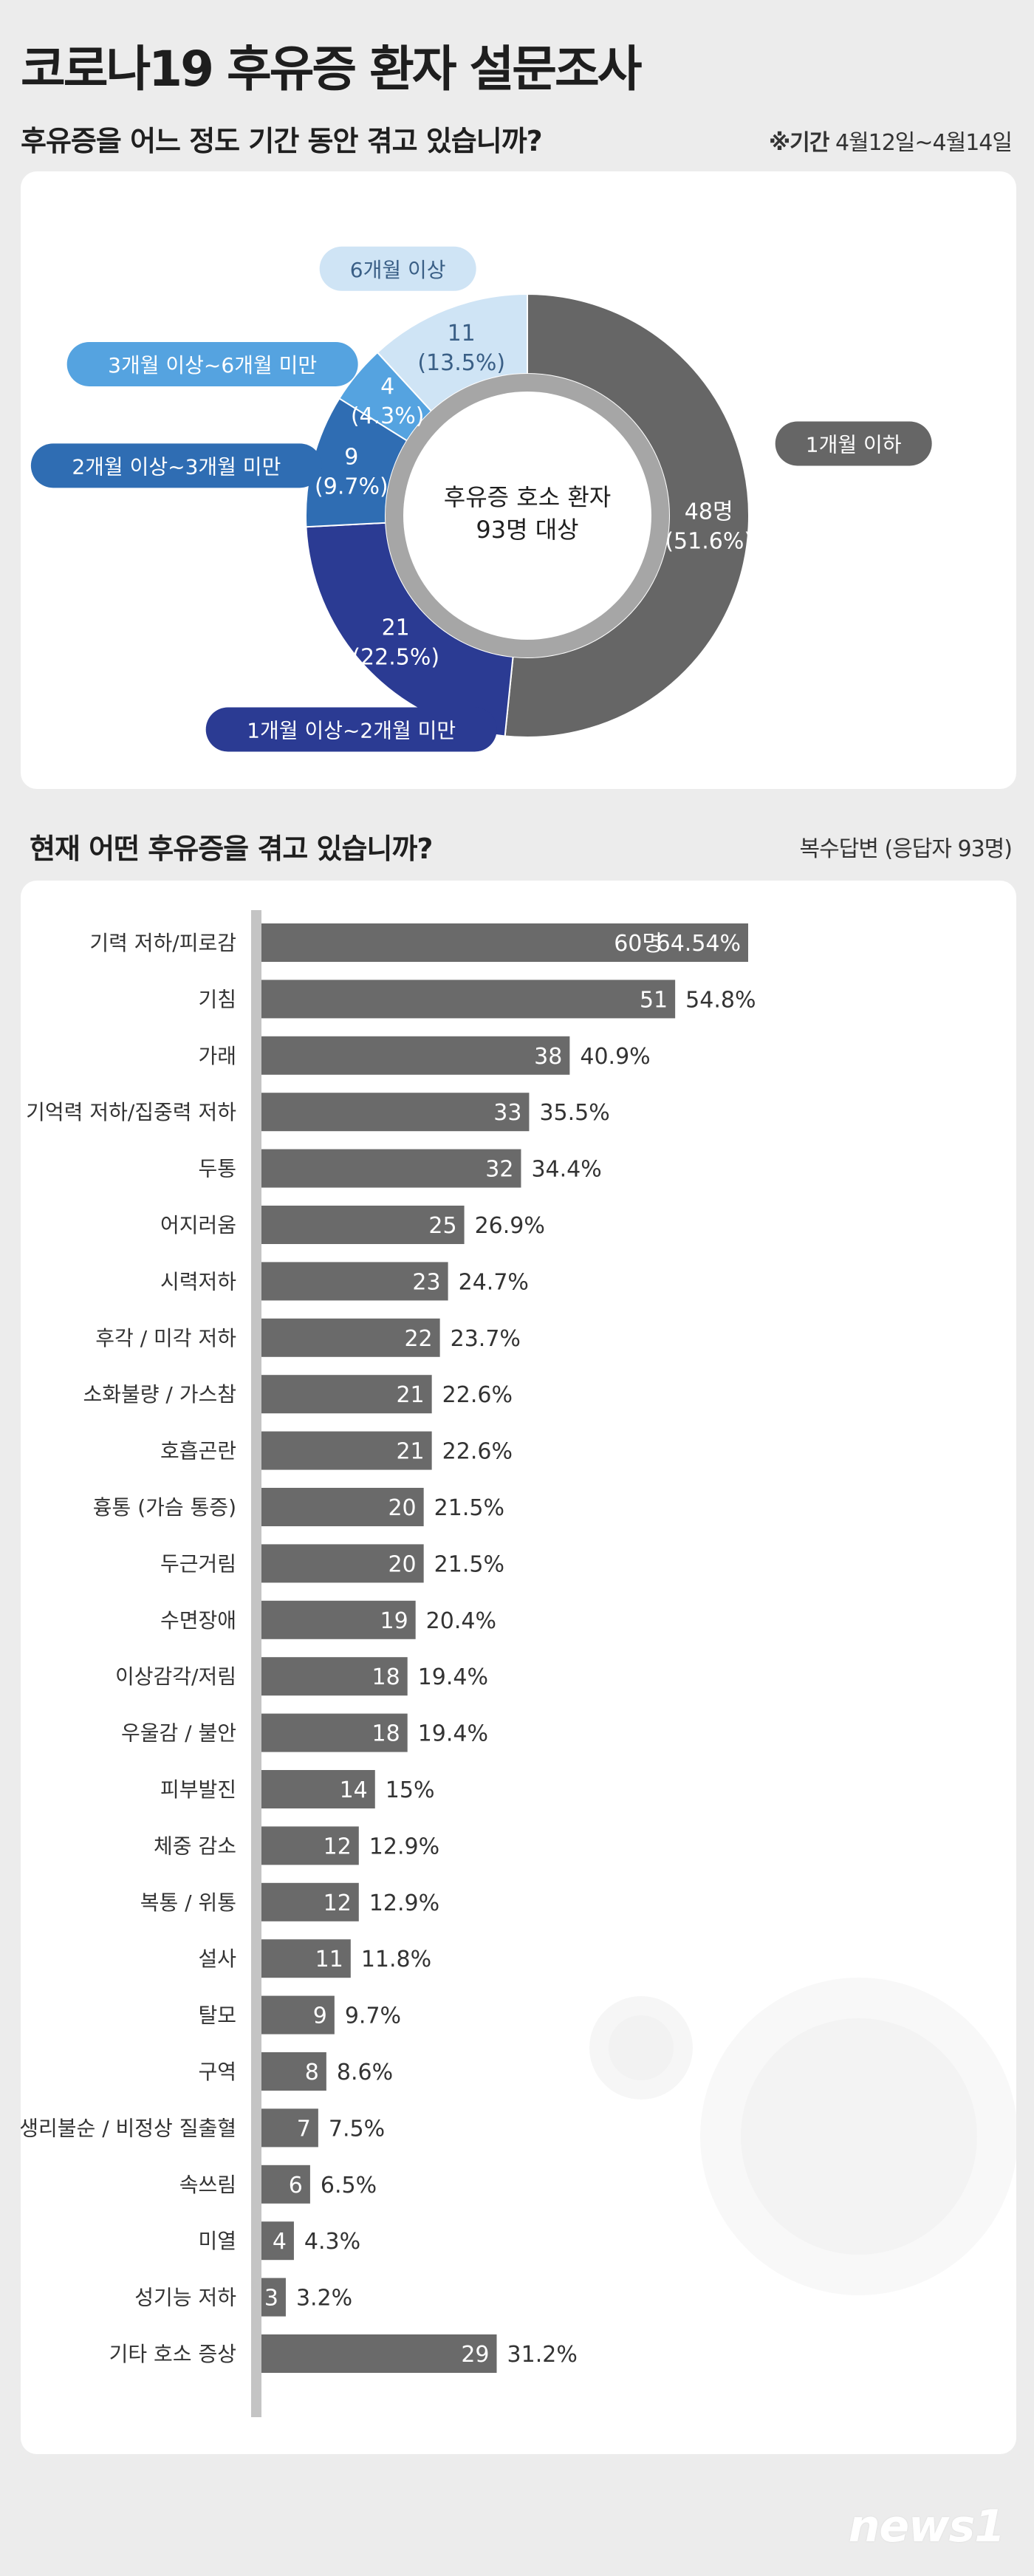  What do you see at coordinates (198, 1451) in the screenshot?
I see `bar-category-label: 호흡곤란` at bounding box center [198, 1451].